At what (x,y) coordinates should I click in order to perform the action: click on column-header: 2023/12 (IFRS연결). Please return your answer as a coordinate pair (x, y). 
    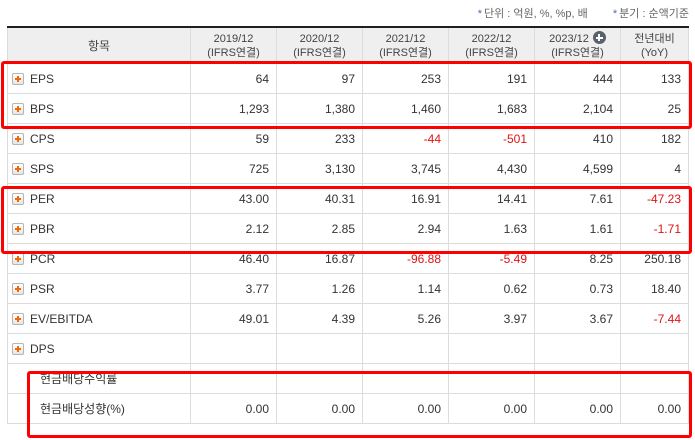
    Looking at the image, I should click on (577, 45).